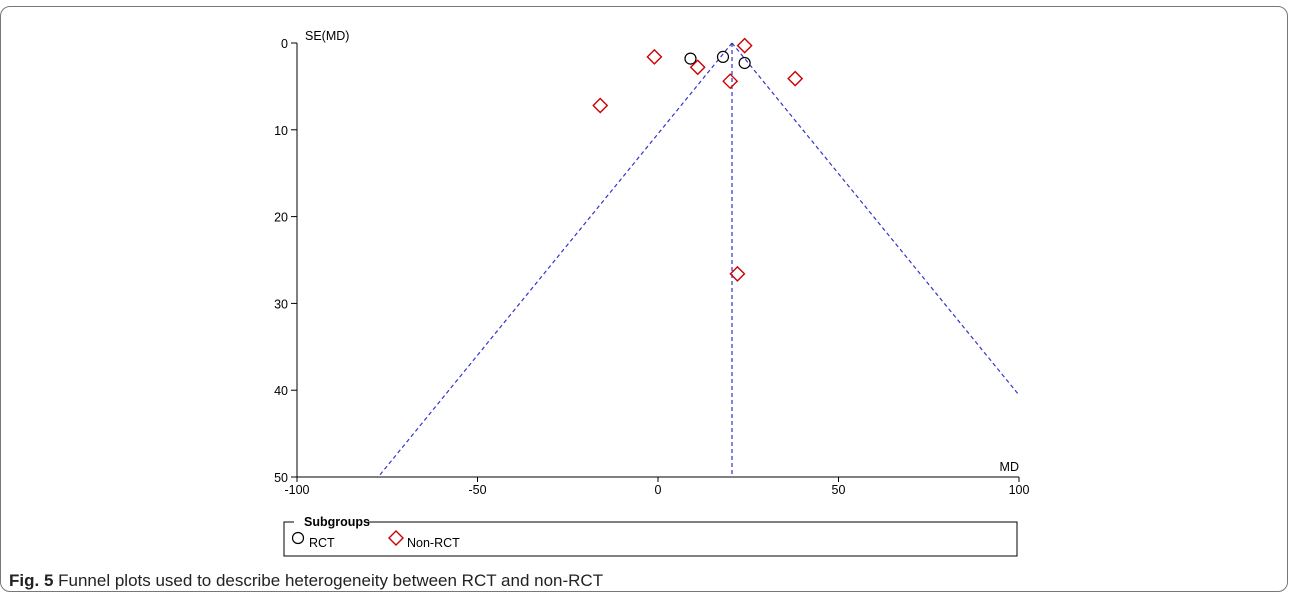 The height and width of the screenshot is (599, 1292). Describe the element at coordinates (337, 522) in the screenshot. I see `legend-title: Subgroups` at that location.